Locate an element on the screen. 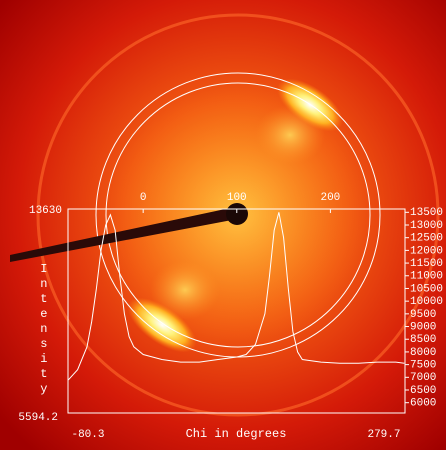 The width and height of the screenshot is (446, 450). y2-tick-label: 6000 is located at coordinates (423, 404).